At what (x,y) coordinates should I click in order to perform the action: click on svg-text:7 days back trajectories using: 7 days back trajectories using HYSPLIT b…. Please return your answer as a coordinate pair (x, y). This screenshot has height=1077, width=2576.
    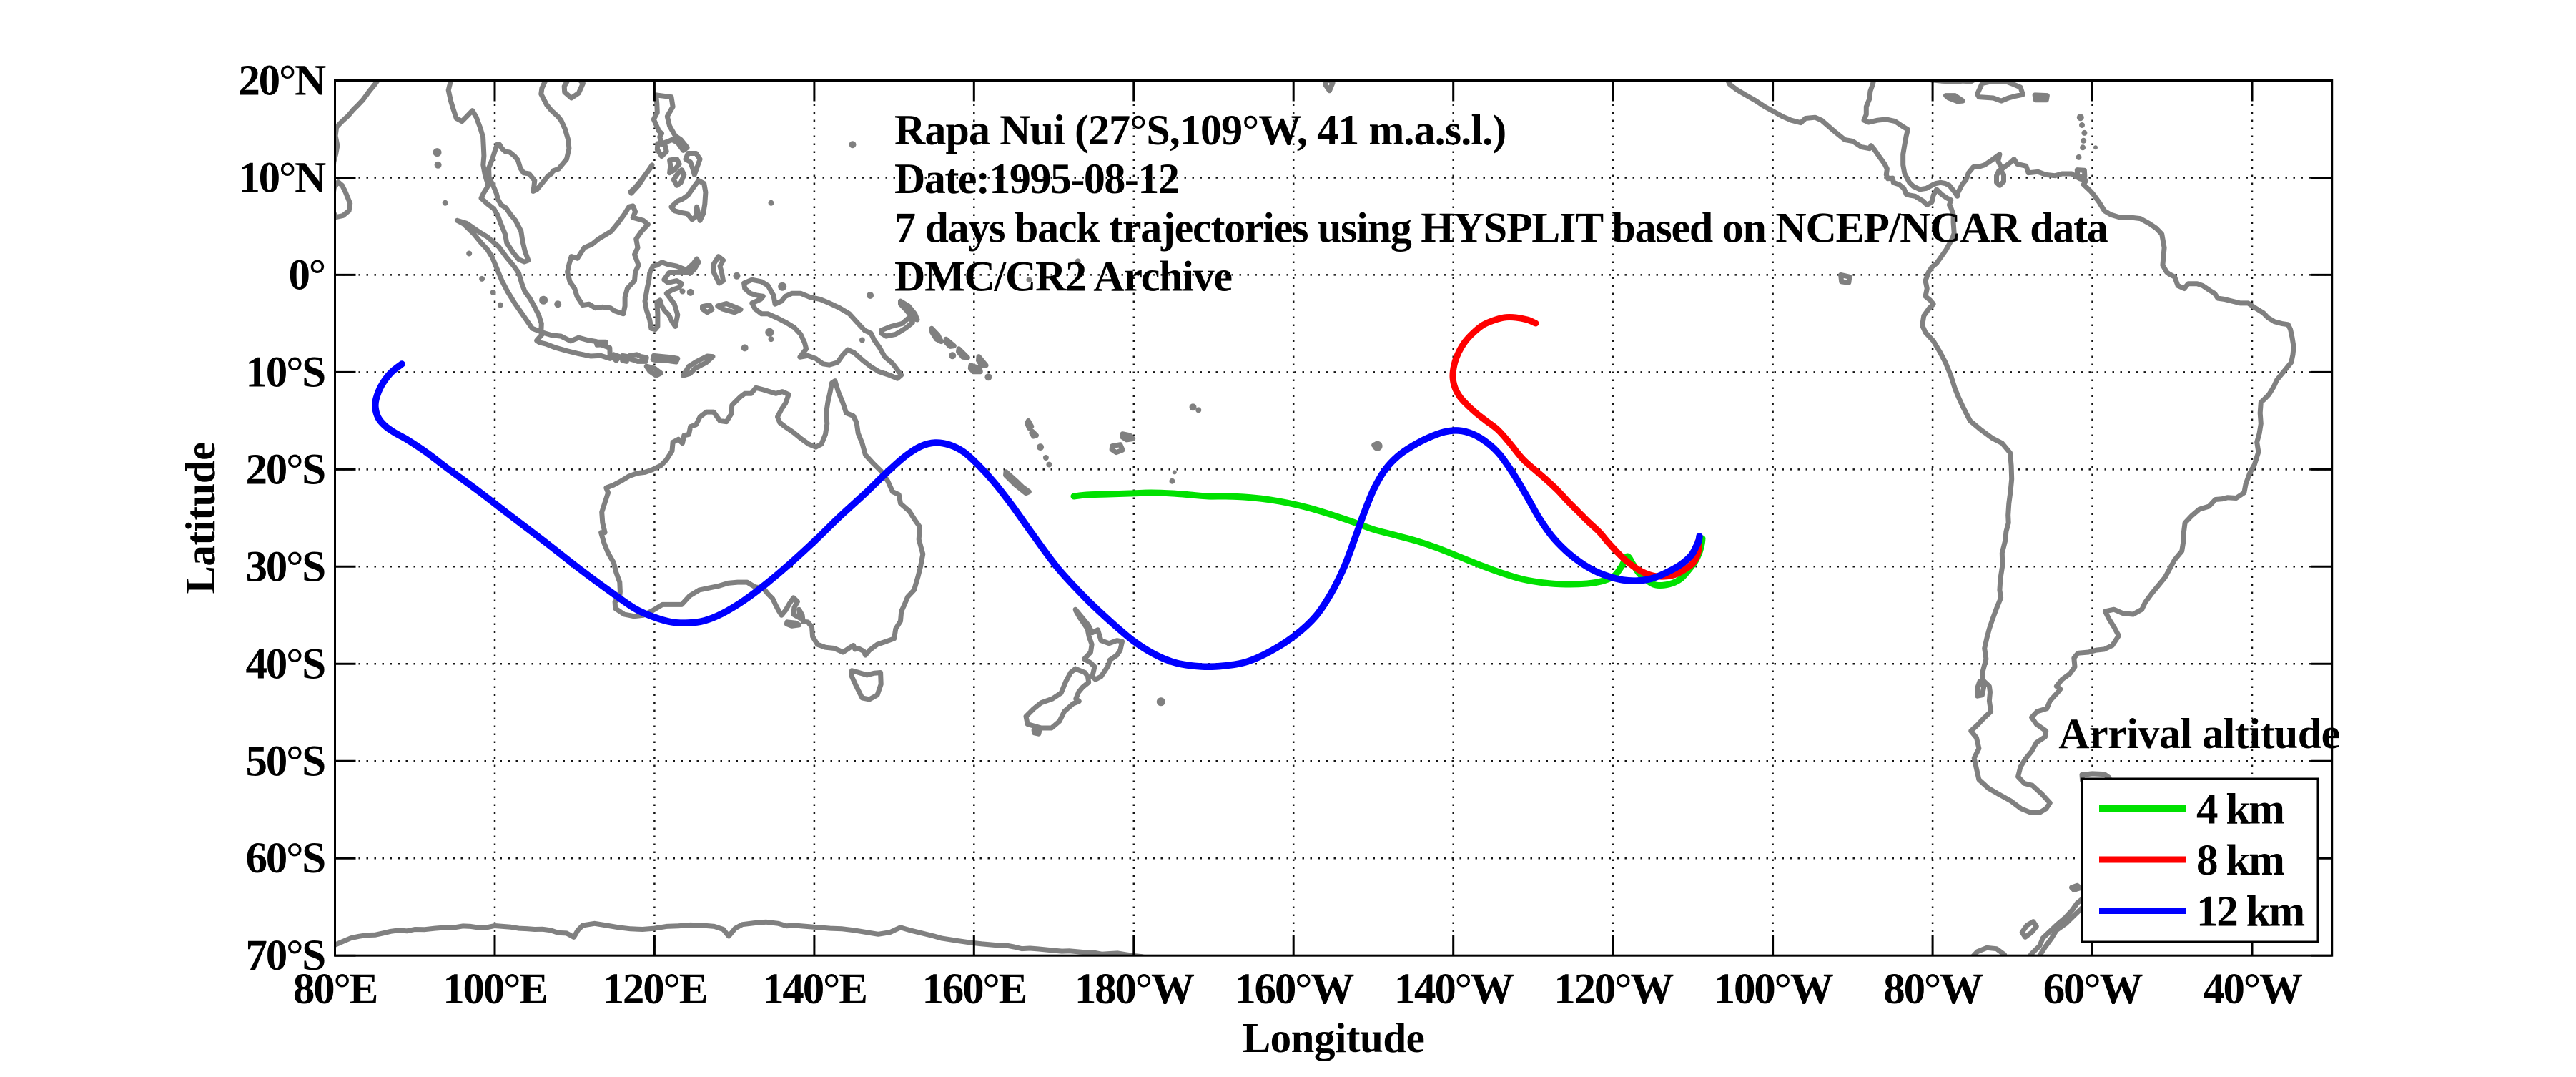
    Looking at the image, I should click on (1501, 227).